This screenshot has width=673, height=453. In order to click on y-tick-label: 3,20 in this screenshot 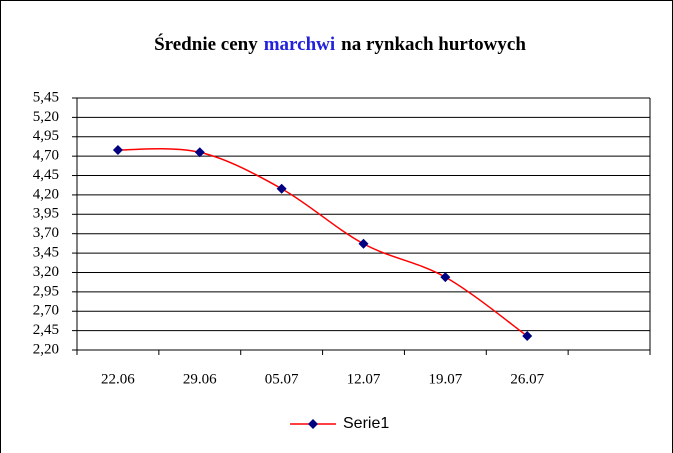, I will do `click(46, 272)`.